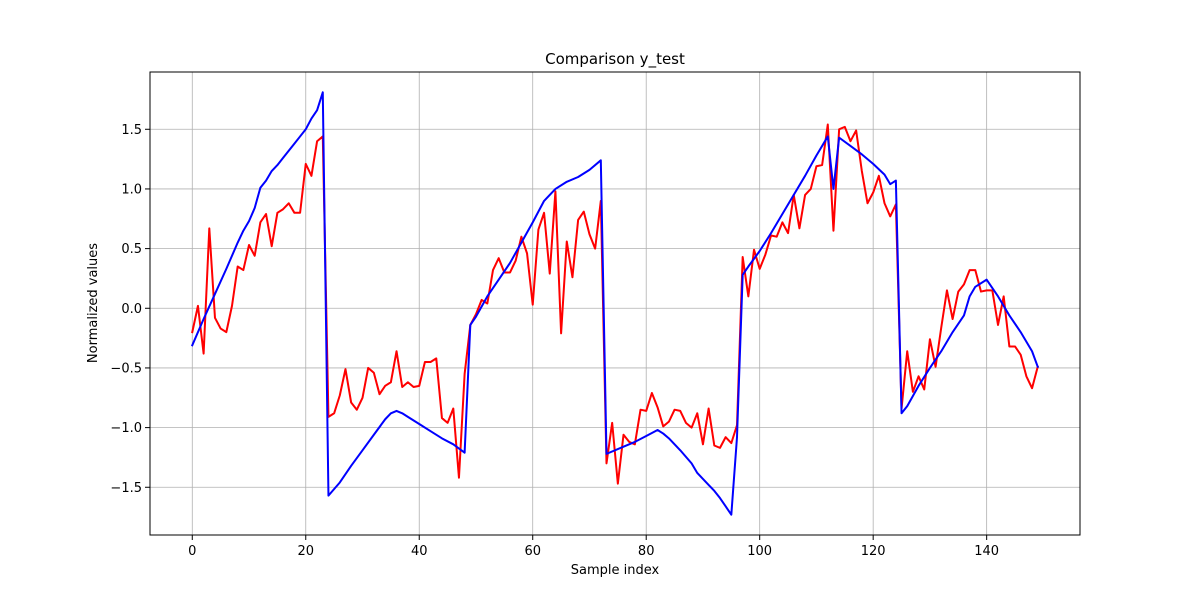 This screenshot has width=1200, height=604. Describe the element at coordinates (131, 309) in the screenshot. I see `y-tick-label: 0.0` at that location.